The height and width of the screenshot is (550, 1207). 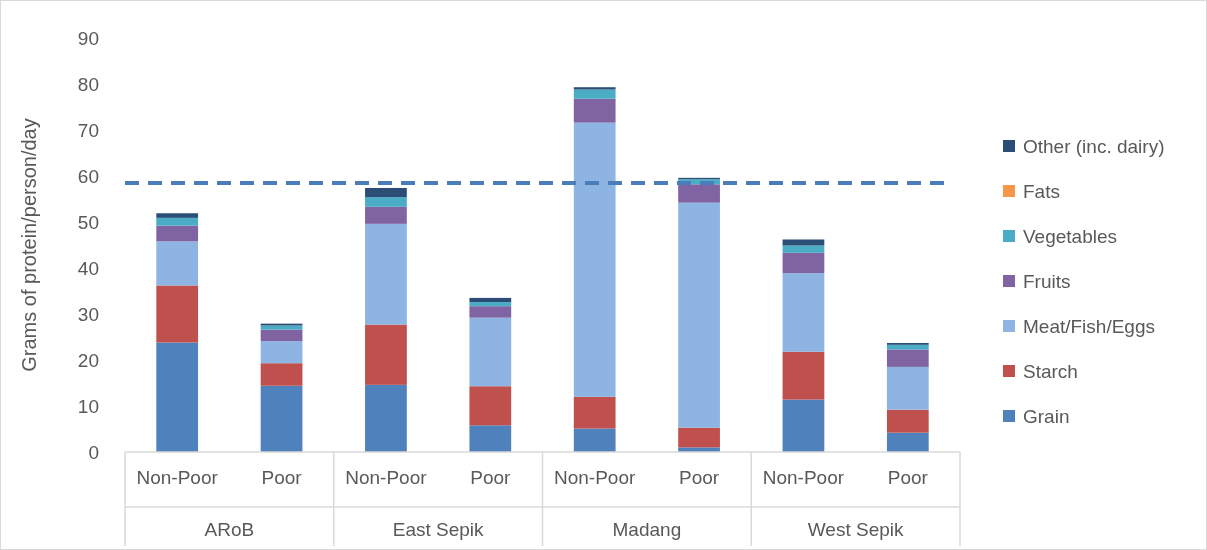 What do you see at coordinates (855, 529) in the screenshot?
I see `text: West Sepik` at bounding box center [855, 529].